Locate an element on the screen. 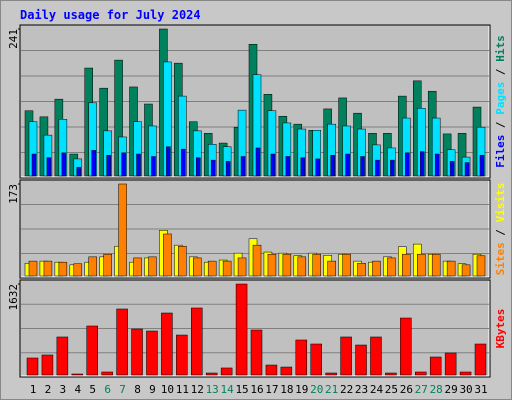 The width and height of the screenshot is (512, 400). legend-entry: Pages is located at coordinates (500, 98).